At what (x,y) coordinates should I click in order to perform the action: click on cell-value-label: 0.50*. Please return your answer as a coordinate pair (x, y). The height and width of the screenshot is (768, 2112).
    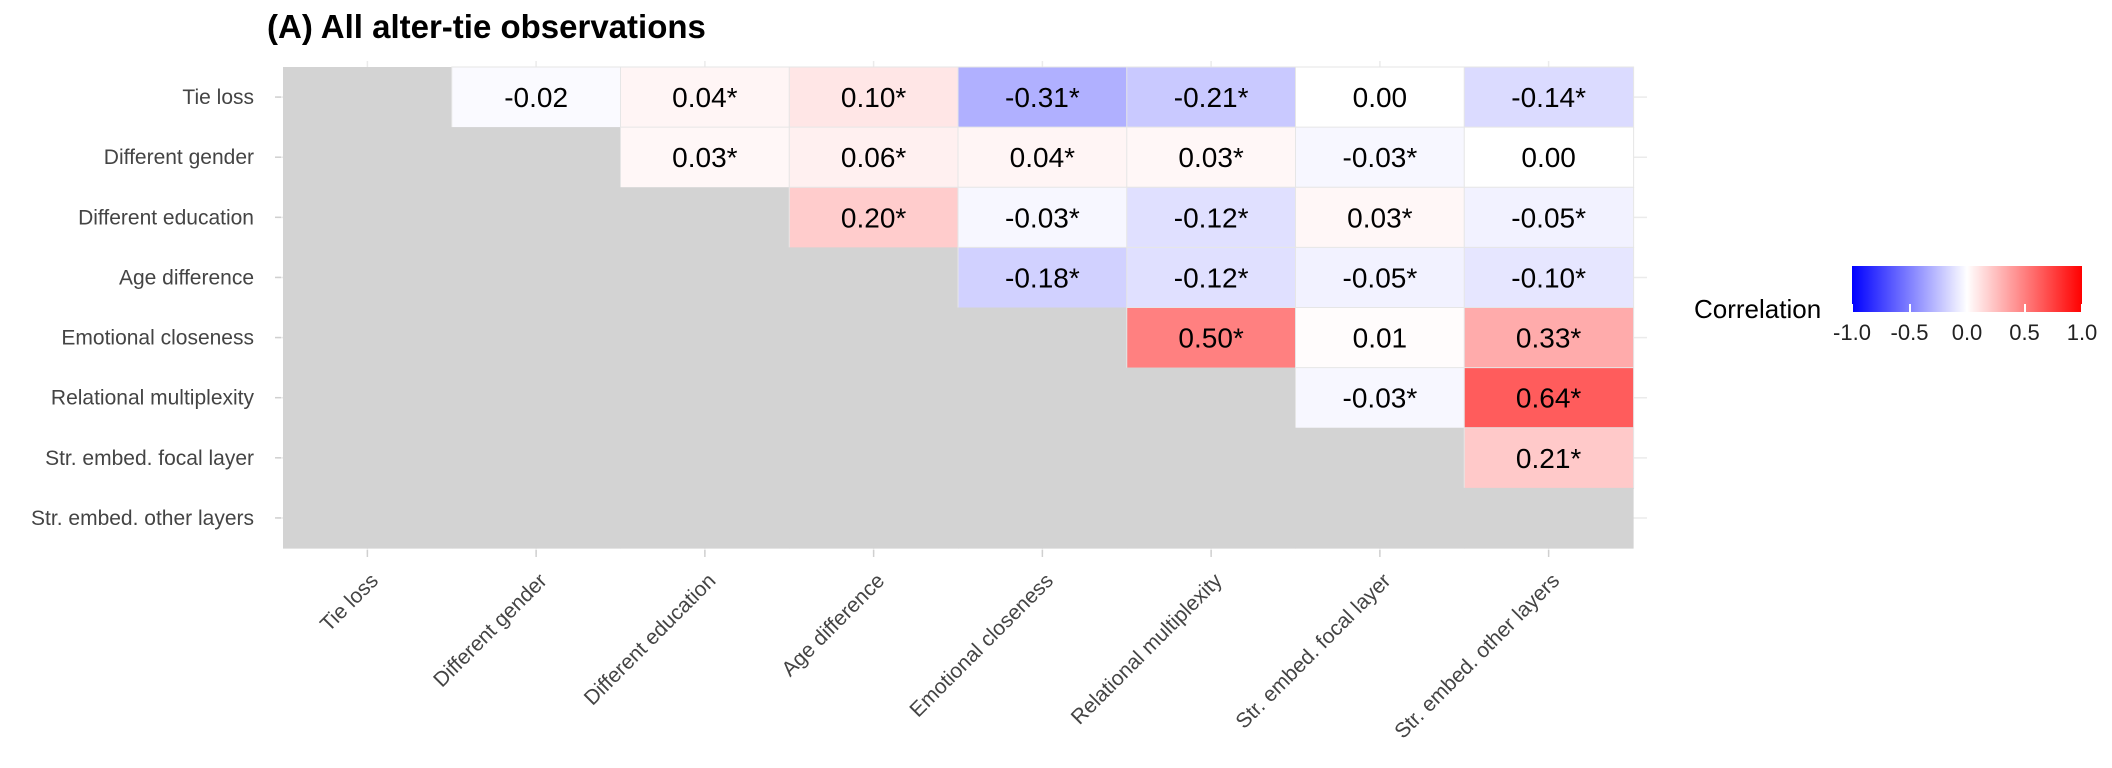
    Looking at the image, I should click on (1210, 338).